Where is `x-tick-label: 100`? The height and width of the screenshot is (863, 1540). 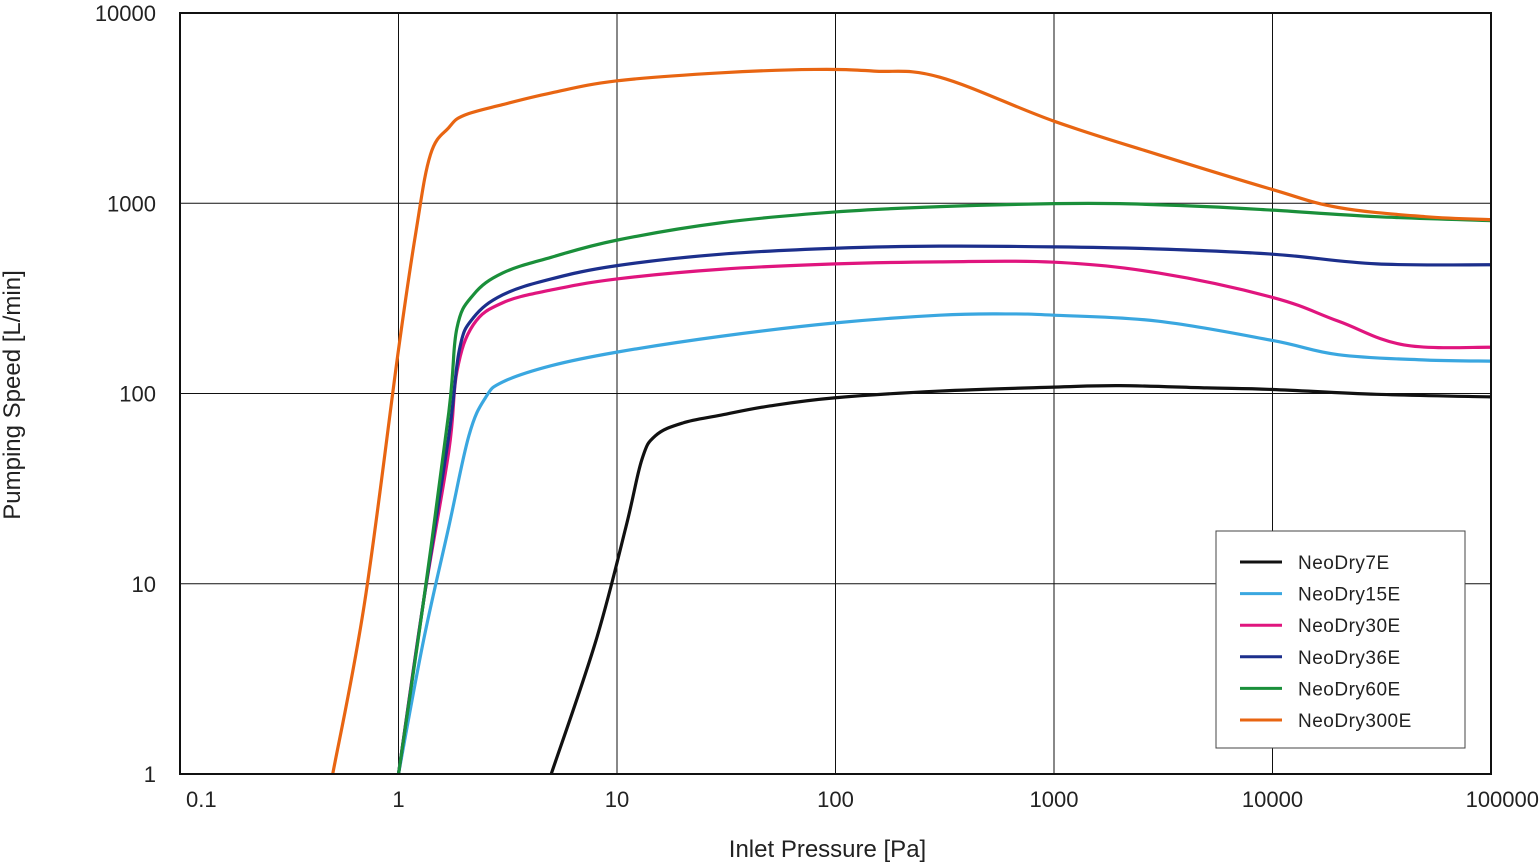 x-tick-label: 100 is located at coordinates (835, 799).